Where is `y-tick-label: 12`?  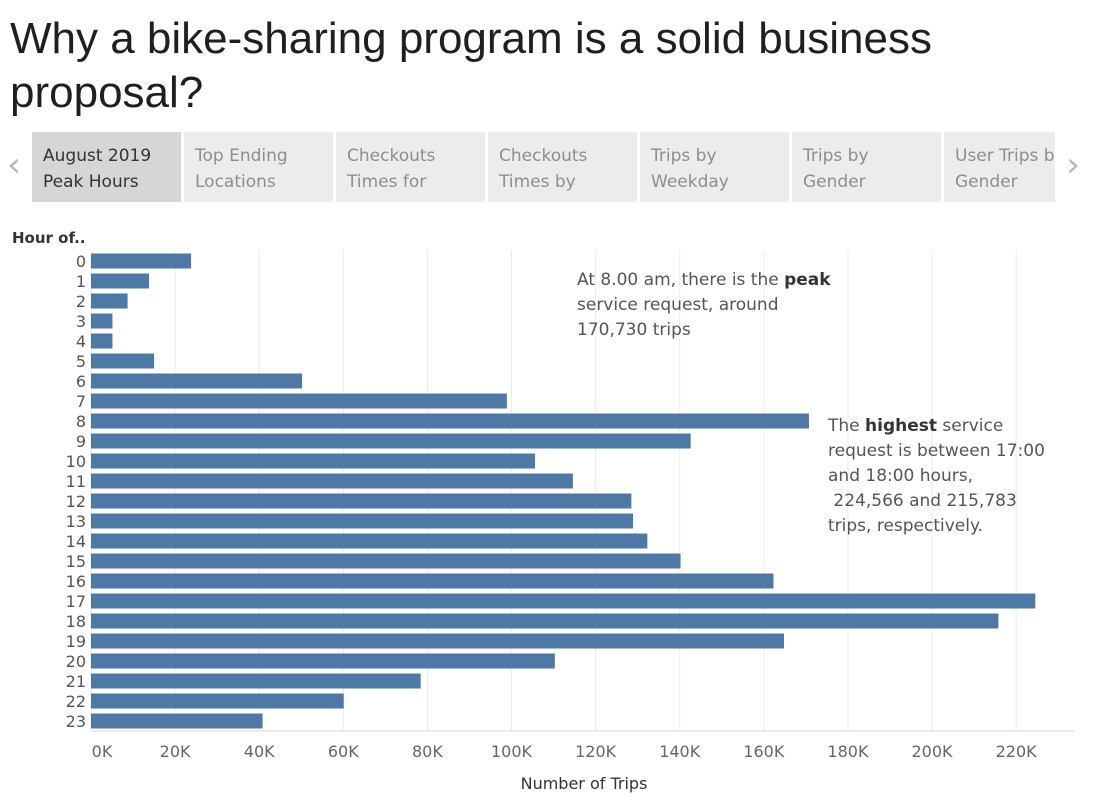 y-tick-label: 12 is located at coordinates (76, 501).